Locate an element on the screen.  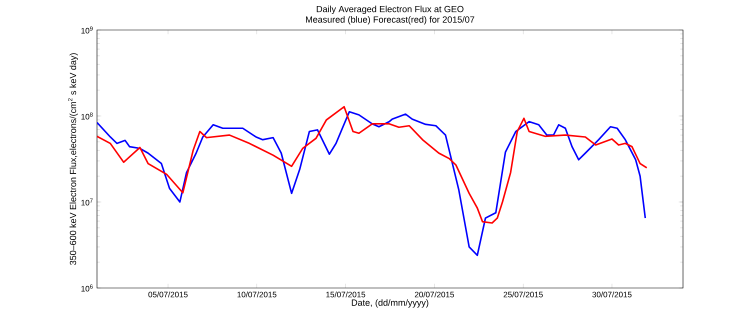
chart-subtitle: Measured (blue) Forecast(red) for 2015/07 is located at coordinates (390, 20).